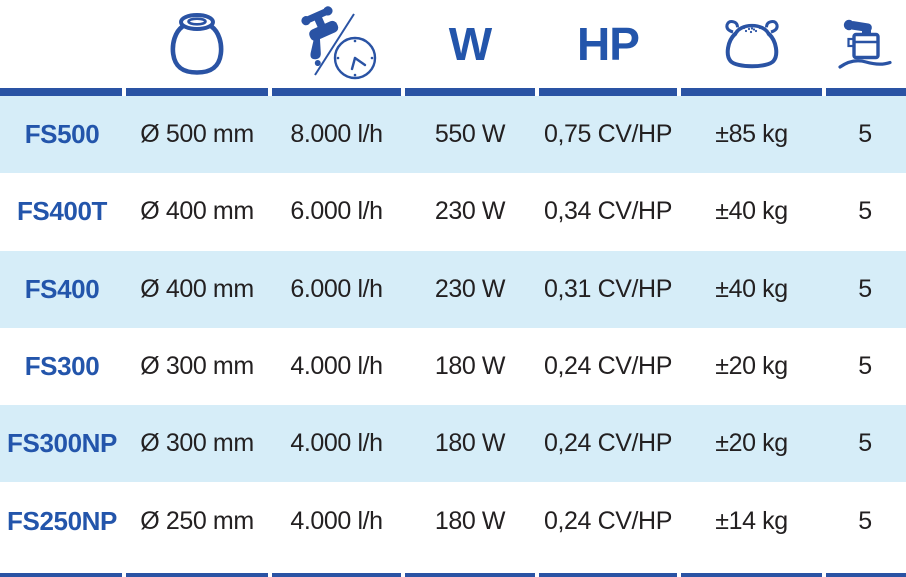  What do you see at coordinates (751, 520) in the screenshot?
I see `sand-load-value: ±14 kg` at bounding box center [751, 520].